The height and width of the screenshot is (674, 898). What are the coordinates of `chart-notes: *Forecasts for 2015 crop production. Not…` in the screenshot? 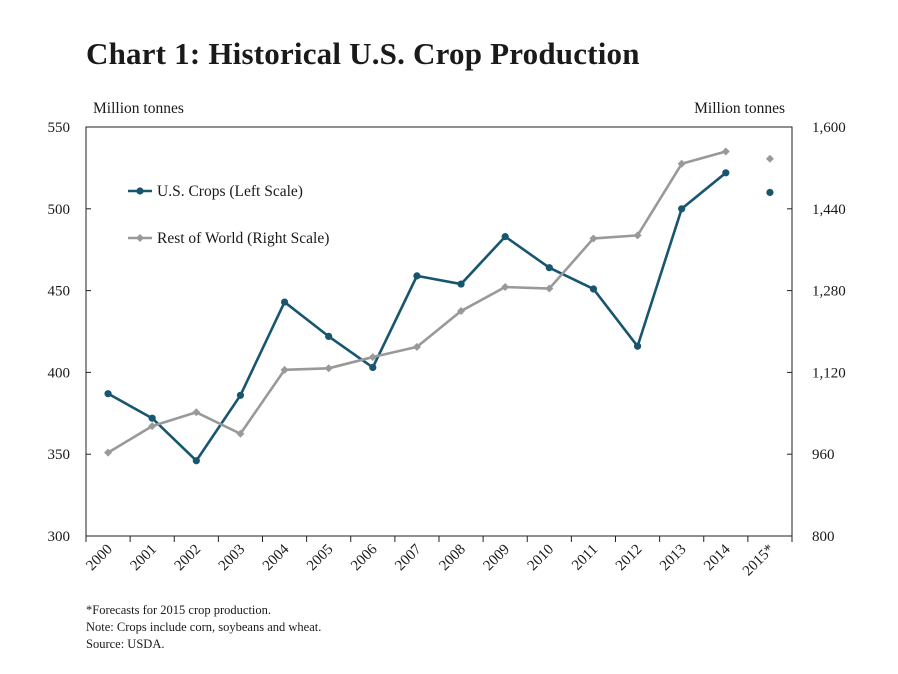 It's located at (203, 627).